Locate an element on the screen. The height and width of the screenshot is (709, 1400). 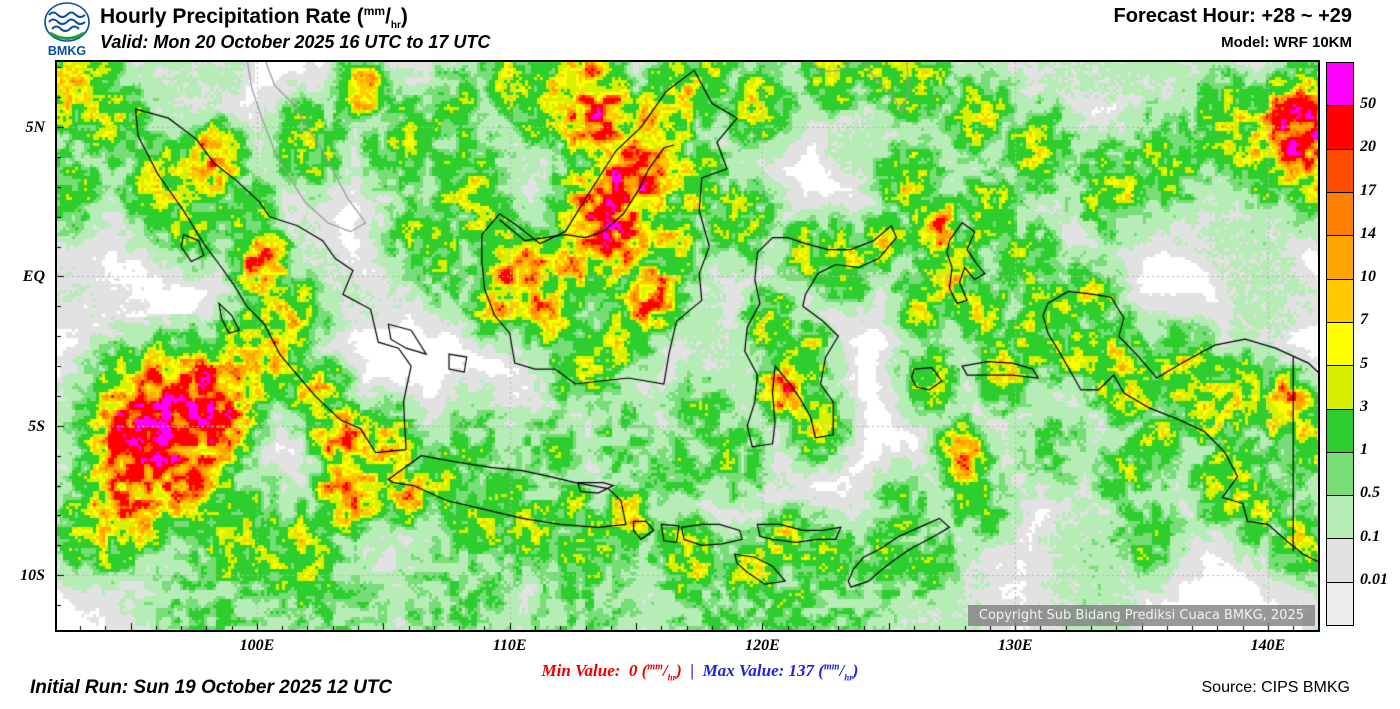
colorbar-label: 17 is located at coordinates (1368, 190).